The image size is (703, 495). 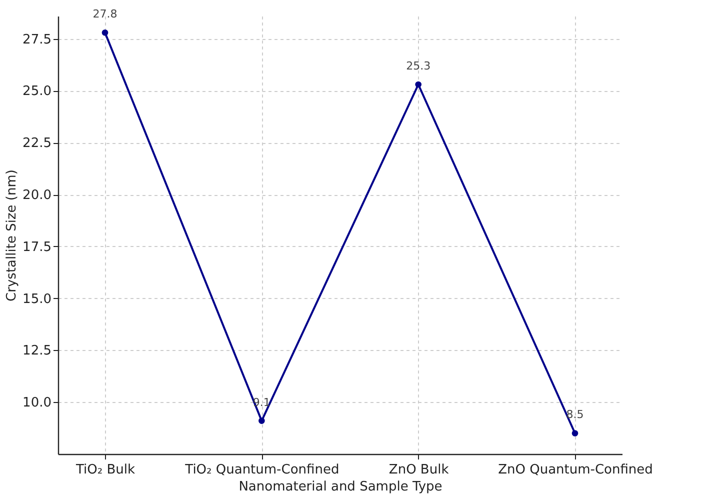 What do you see at coordinates (105, 14) in the screenshot?
I see `data-label: 27.8` at bounding box center [105, 14].